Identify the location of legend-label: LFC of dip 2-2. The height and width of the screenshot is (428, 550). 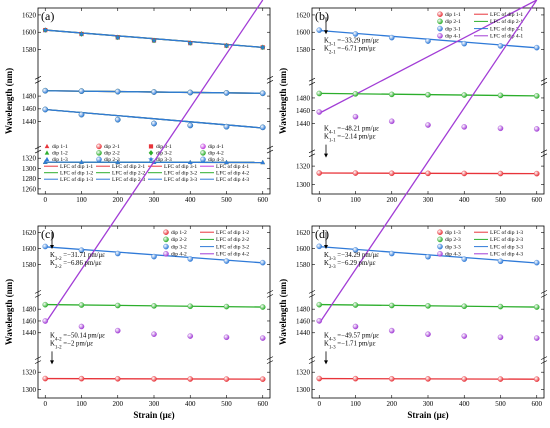
(232, 239).